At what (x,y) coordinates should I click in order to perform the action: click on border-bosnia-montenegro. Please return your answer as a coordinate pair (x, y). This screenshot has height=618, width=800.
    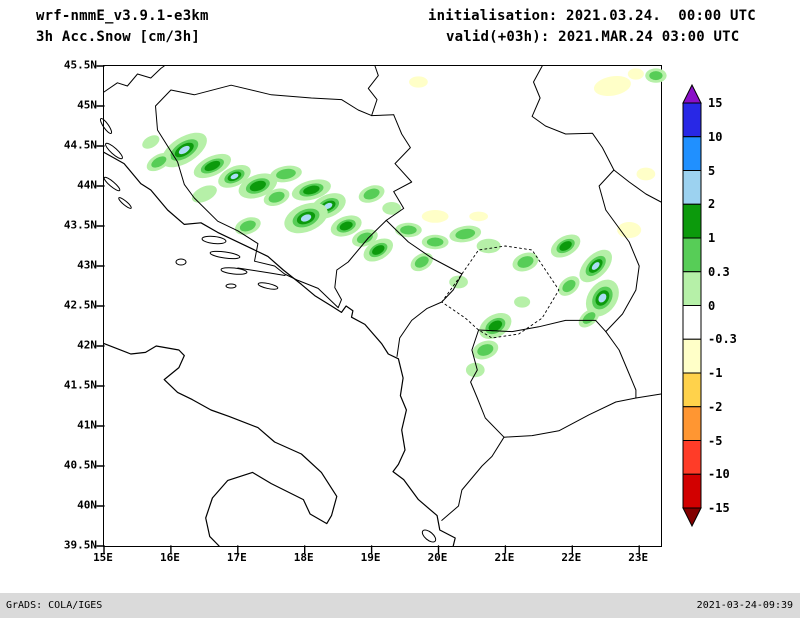
    Looking at the image, I should click on (360, 264).